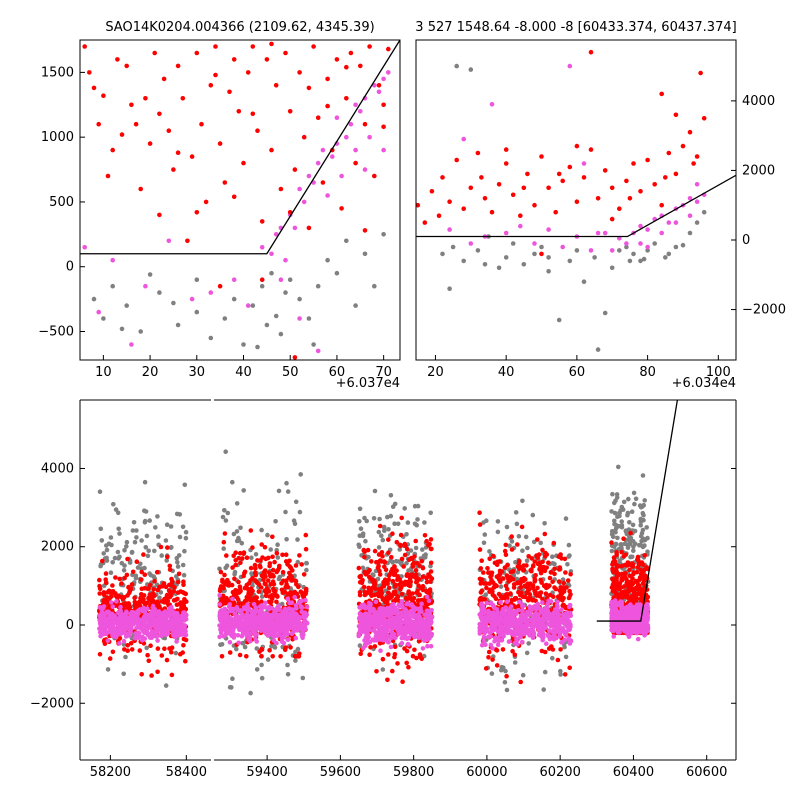 Image resolution: width=800 pixels, height=800 pixels. I want to click on panel-1-x-tick-label: 20, so click(150, 372).